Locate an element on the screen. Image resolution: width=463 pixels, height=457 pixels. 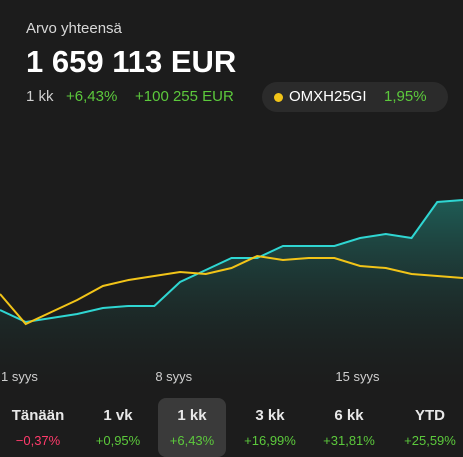
tab-change: −0,37% is located at coordinates (38, 440).